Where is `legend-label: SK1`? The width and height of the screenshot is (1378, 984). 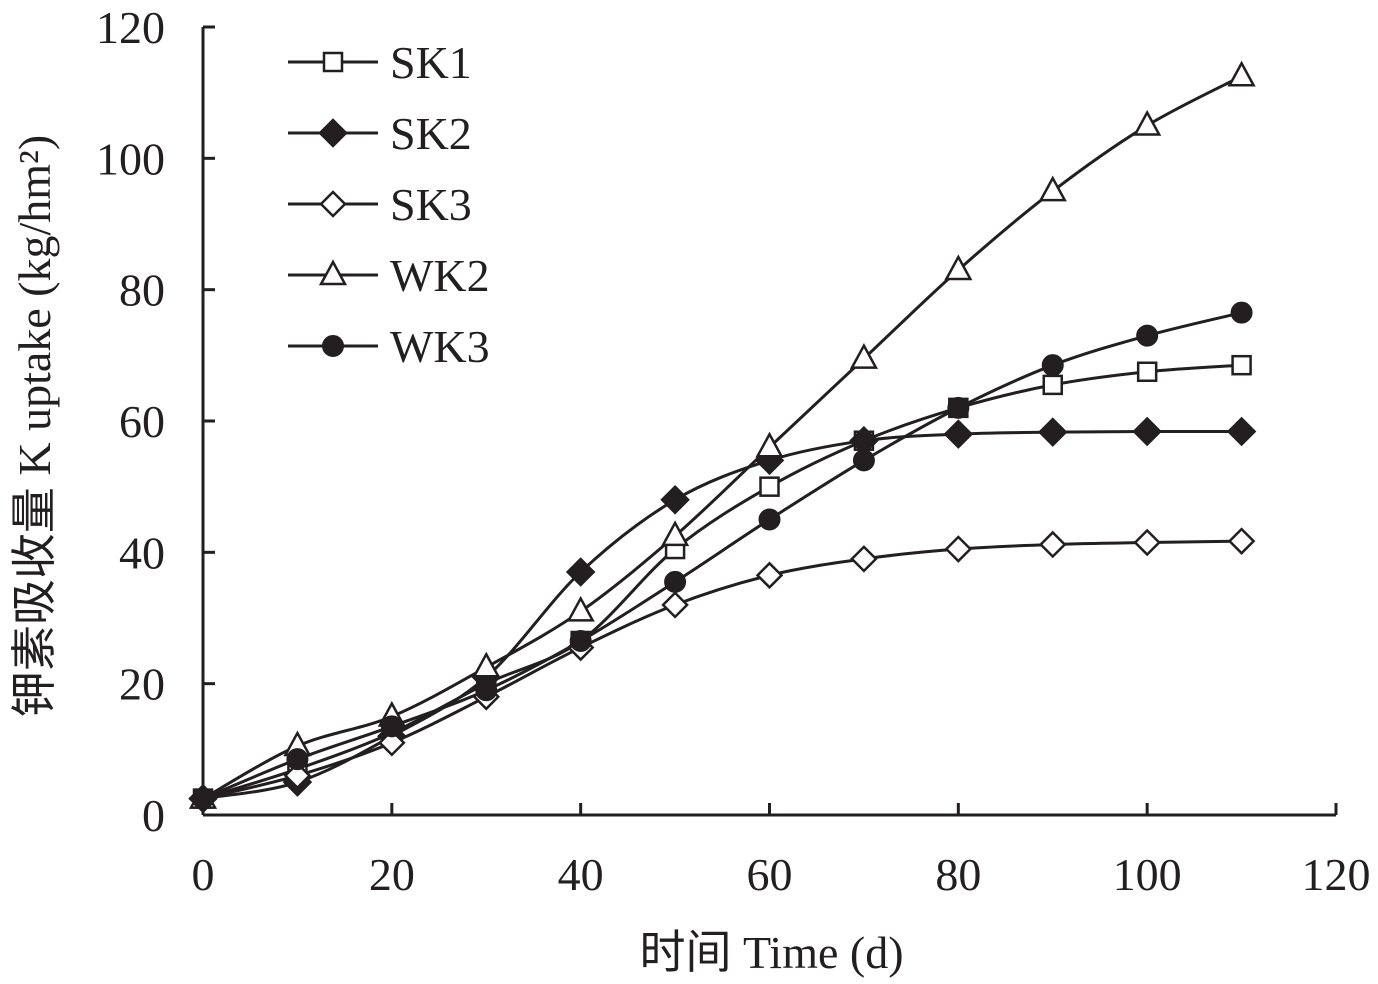 legend-label: SK1 is located at coordinates (431, 62).